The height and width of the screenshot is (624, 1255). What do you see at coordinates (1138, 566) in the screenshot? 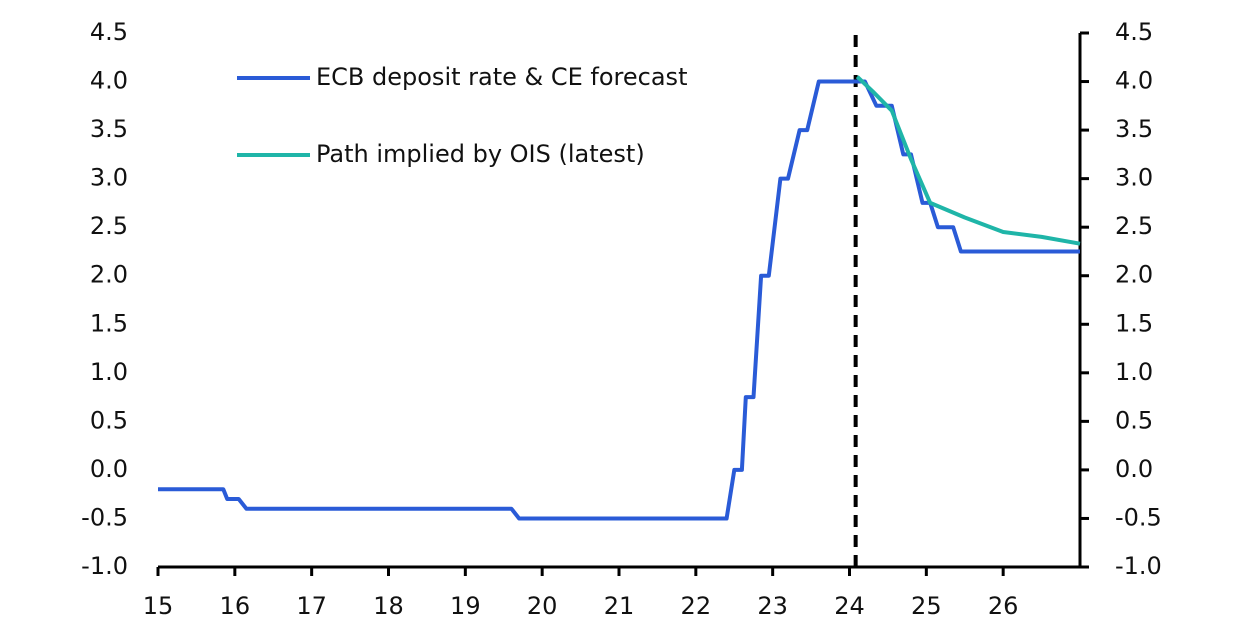
I see `y2-tick-label: -1.0` at bounding box center [1138, 566].